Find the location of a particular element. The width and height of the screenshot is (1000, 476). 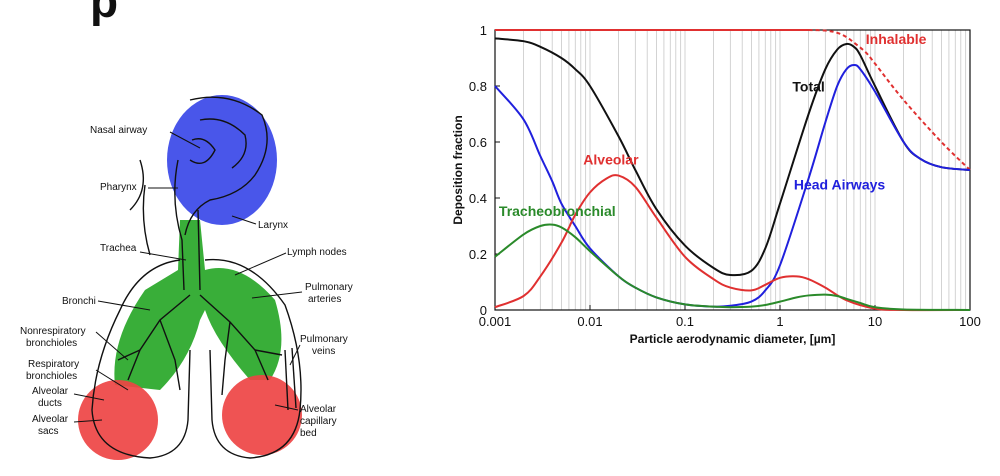

label-alveolar-ducts-2: ducts is located at coordinates (50, 403).